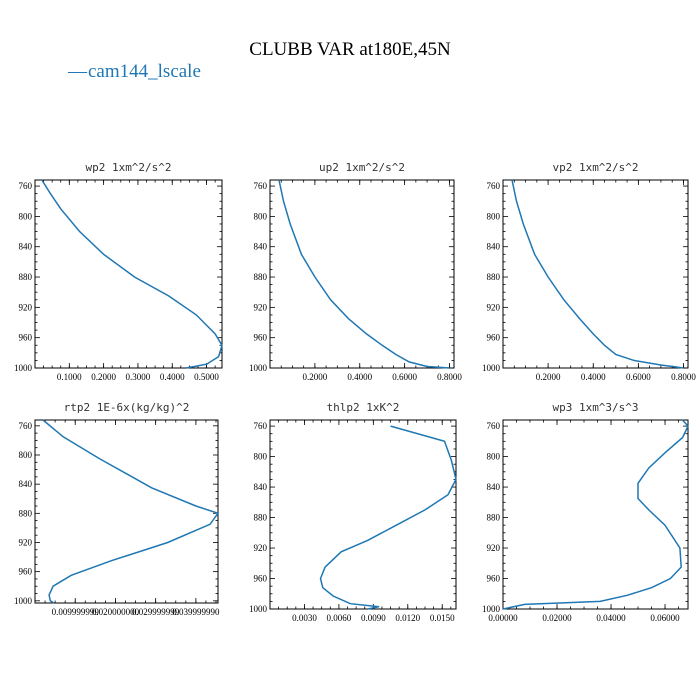 The image size is (700, 700). Describe the element at coordinates (69, 377) in the screenshot. I see `x-tick-label: 0.1000` at that location.